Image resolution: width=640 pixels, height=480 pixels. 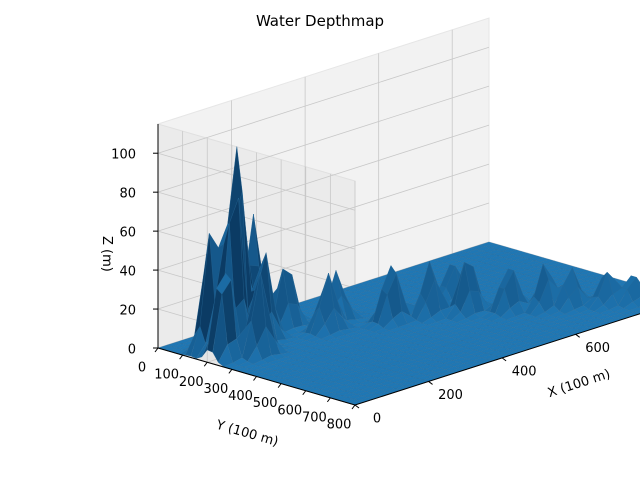 What do you see at coordinates (524, 371) in the screenshot?
I see `x-tick-label: 400` at bounding box center [524, 371].